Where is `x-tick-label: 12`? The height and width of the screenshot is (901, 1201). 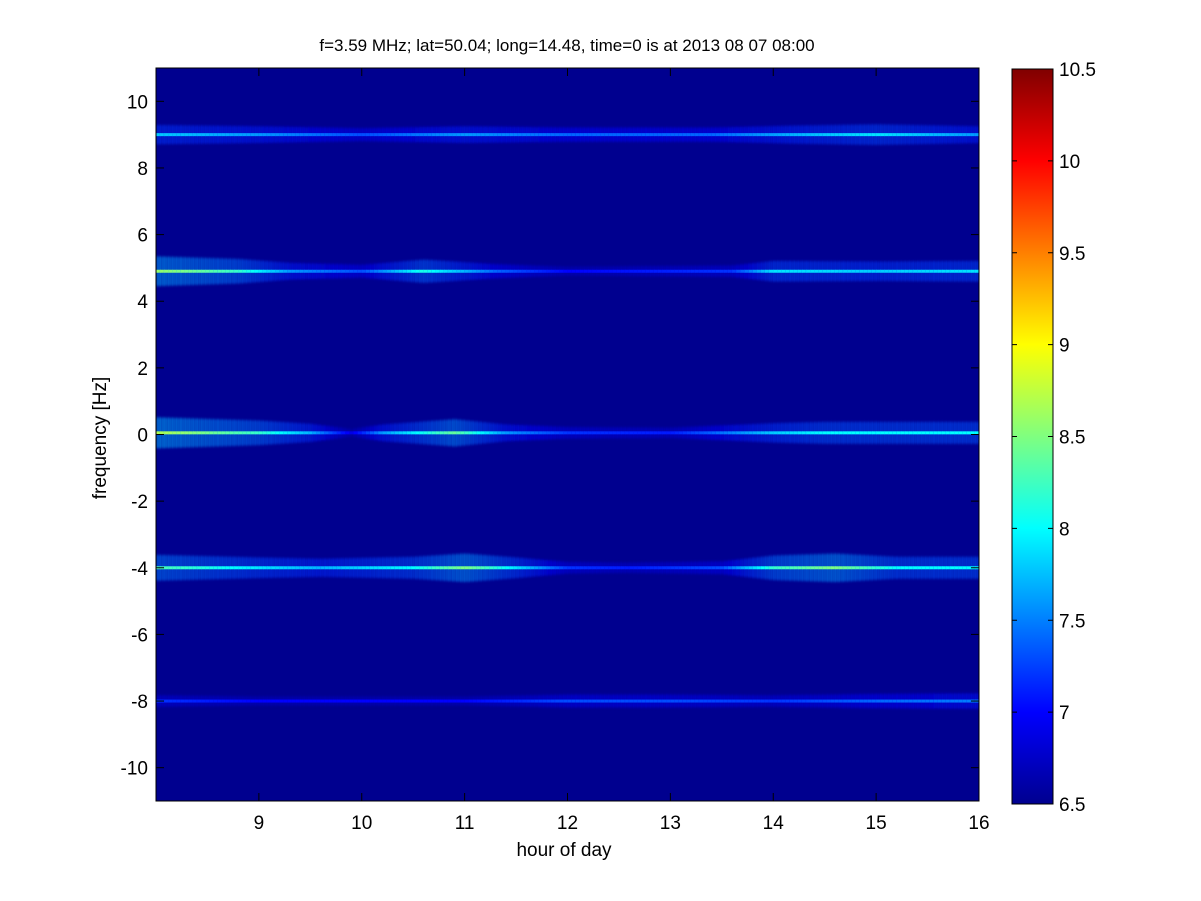 x-tick-label: 12 is located at coordinates (567, 823).